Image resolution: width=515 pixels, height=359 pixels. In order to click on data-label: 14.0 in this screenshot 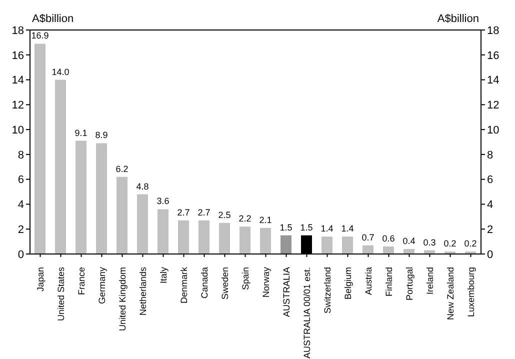, I will do `click(61, 71)`.